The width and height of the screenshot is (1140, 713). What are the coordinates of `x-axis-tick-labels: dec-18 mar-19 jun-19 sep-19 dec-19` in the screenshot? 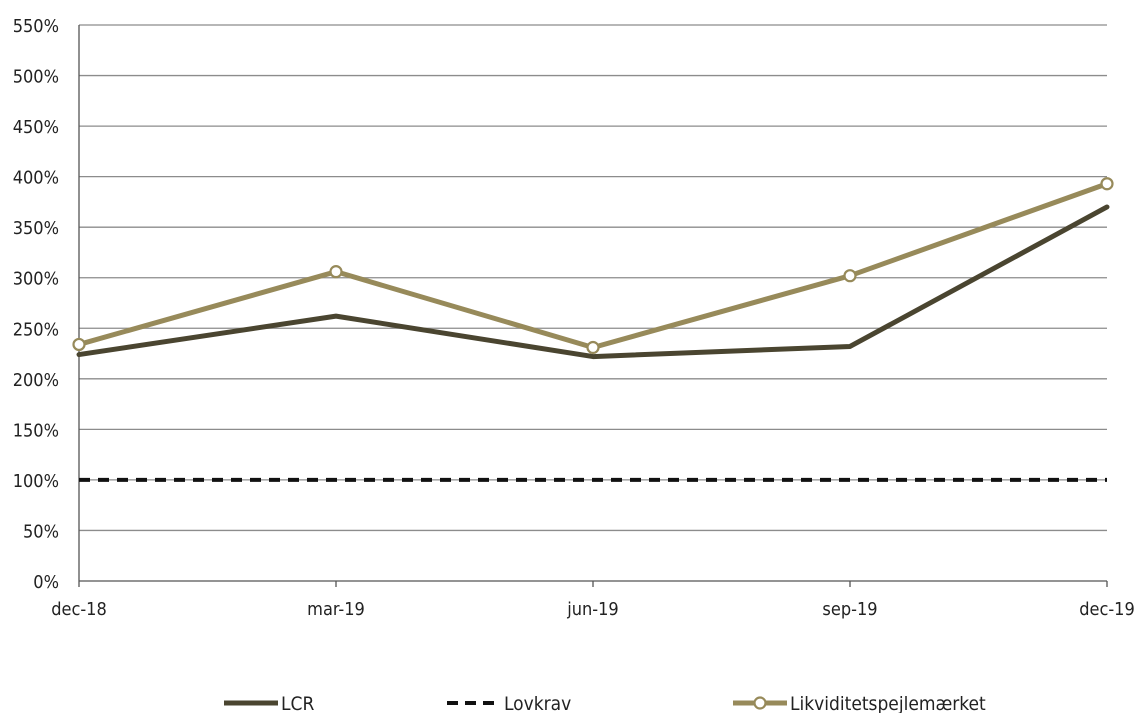 It's located at (593, 609).